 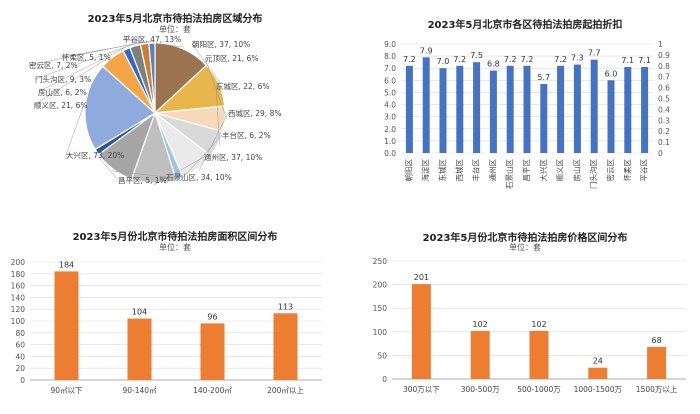 What do you see at coordinates (86, 57) in the screenshot?
I see `slice-label: 怀柔区, 5, 1%` at bounding box center [86, 57].